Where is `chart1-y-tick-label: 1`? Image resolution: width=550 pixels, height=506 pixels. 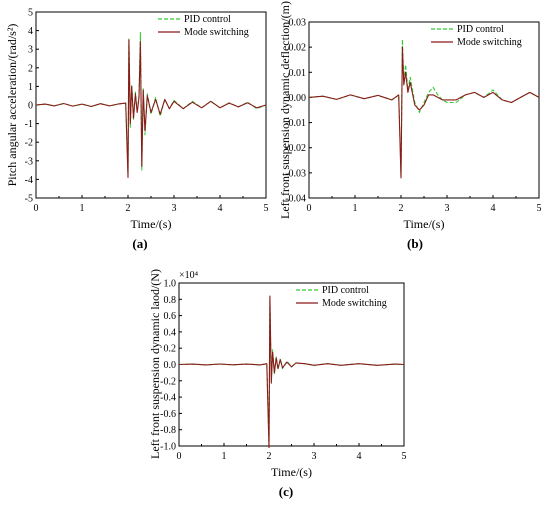
chart1-y-tick-label: 1 is located at coordinates (30, 87).